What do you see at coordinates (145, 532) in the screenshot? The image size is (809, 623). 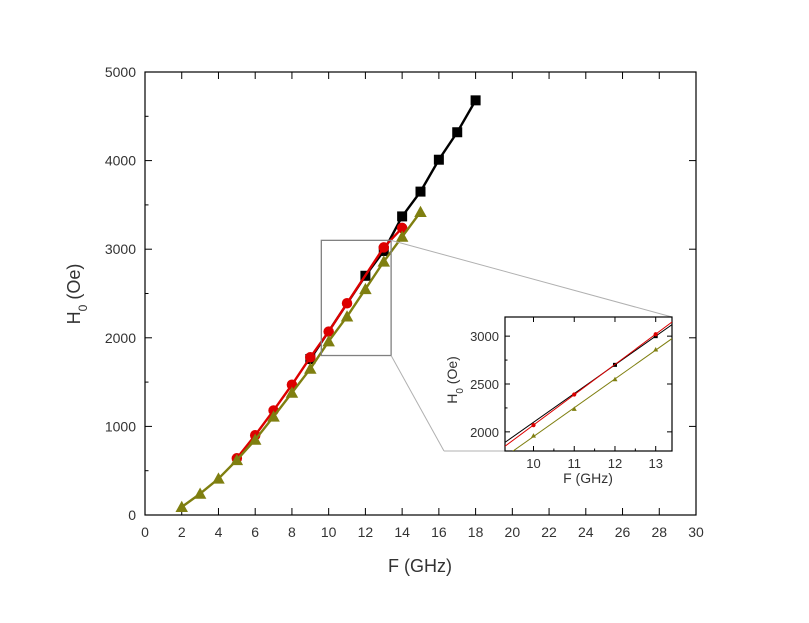 I see `x-tick-label: 0` at bounding box center [145, 532].